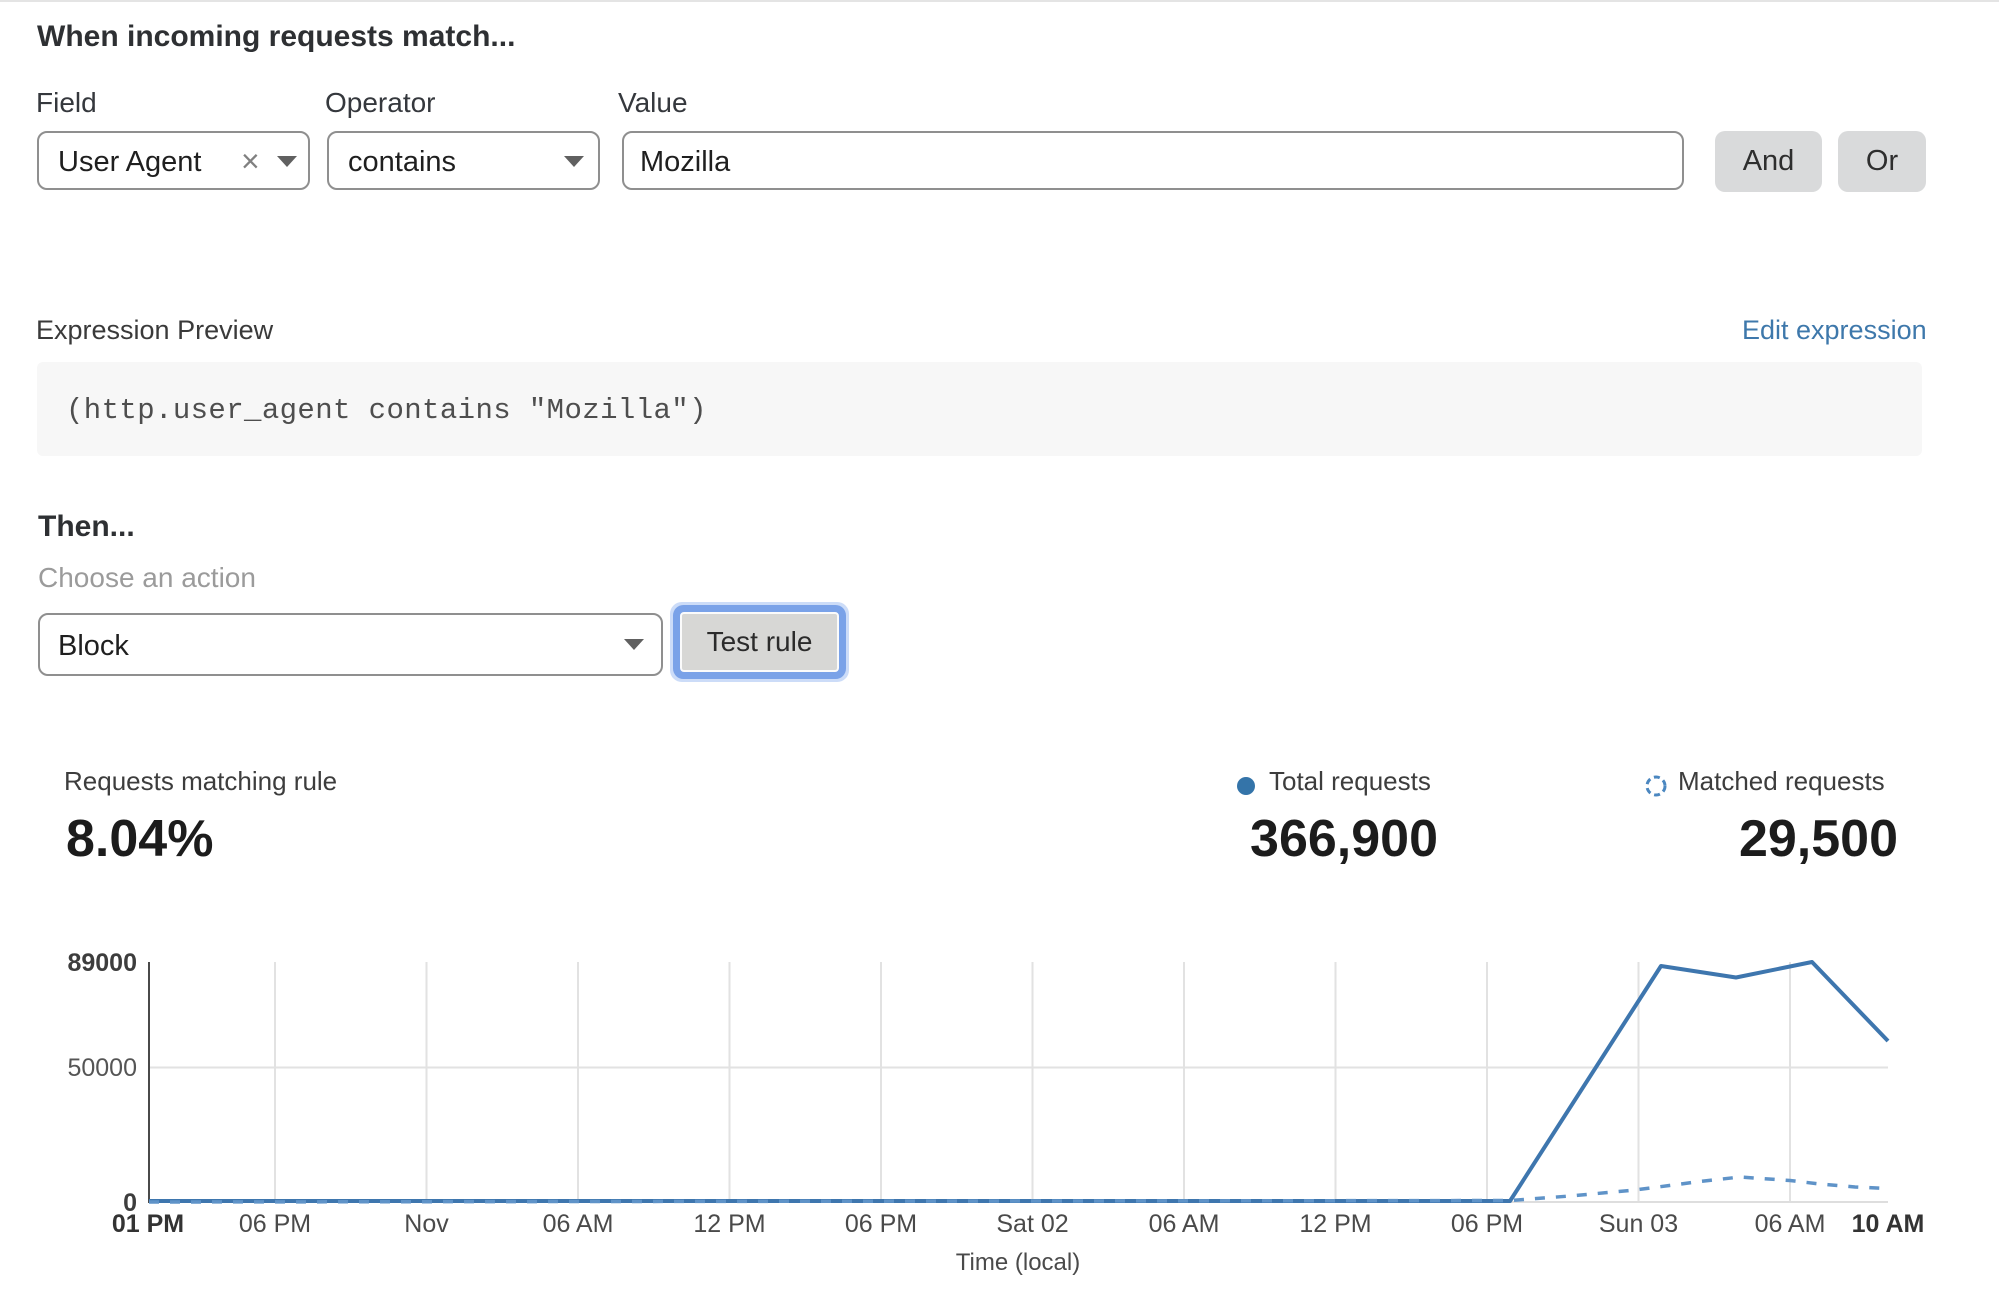 This screenshot has height=1295, width=1999. What do you see at coordinates (1638, 1224) in the screenshot?
I see `svg-text: Sun 03` at bounding box center [1638, 1224].